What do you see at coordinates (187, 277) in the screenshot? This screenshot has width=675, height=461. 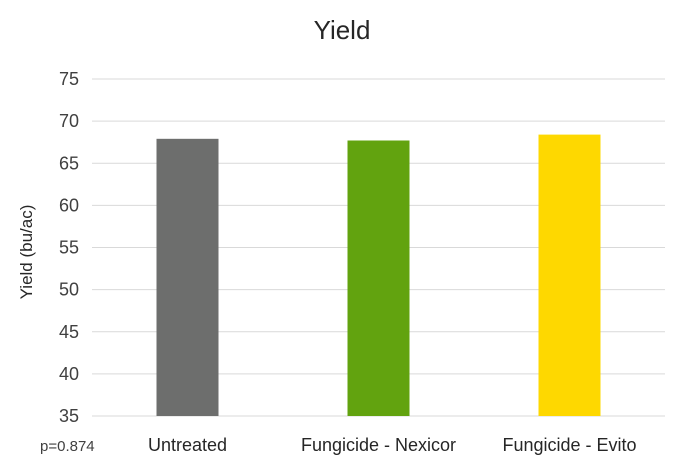 I see `bar-untreated` at bounding box center [187, 277].